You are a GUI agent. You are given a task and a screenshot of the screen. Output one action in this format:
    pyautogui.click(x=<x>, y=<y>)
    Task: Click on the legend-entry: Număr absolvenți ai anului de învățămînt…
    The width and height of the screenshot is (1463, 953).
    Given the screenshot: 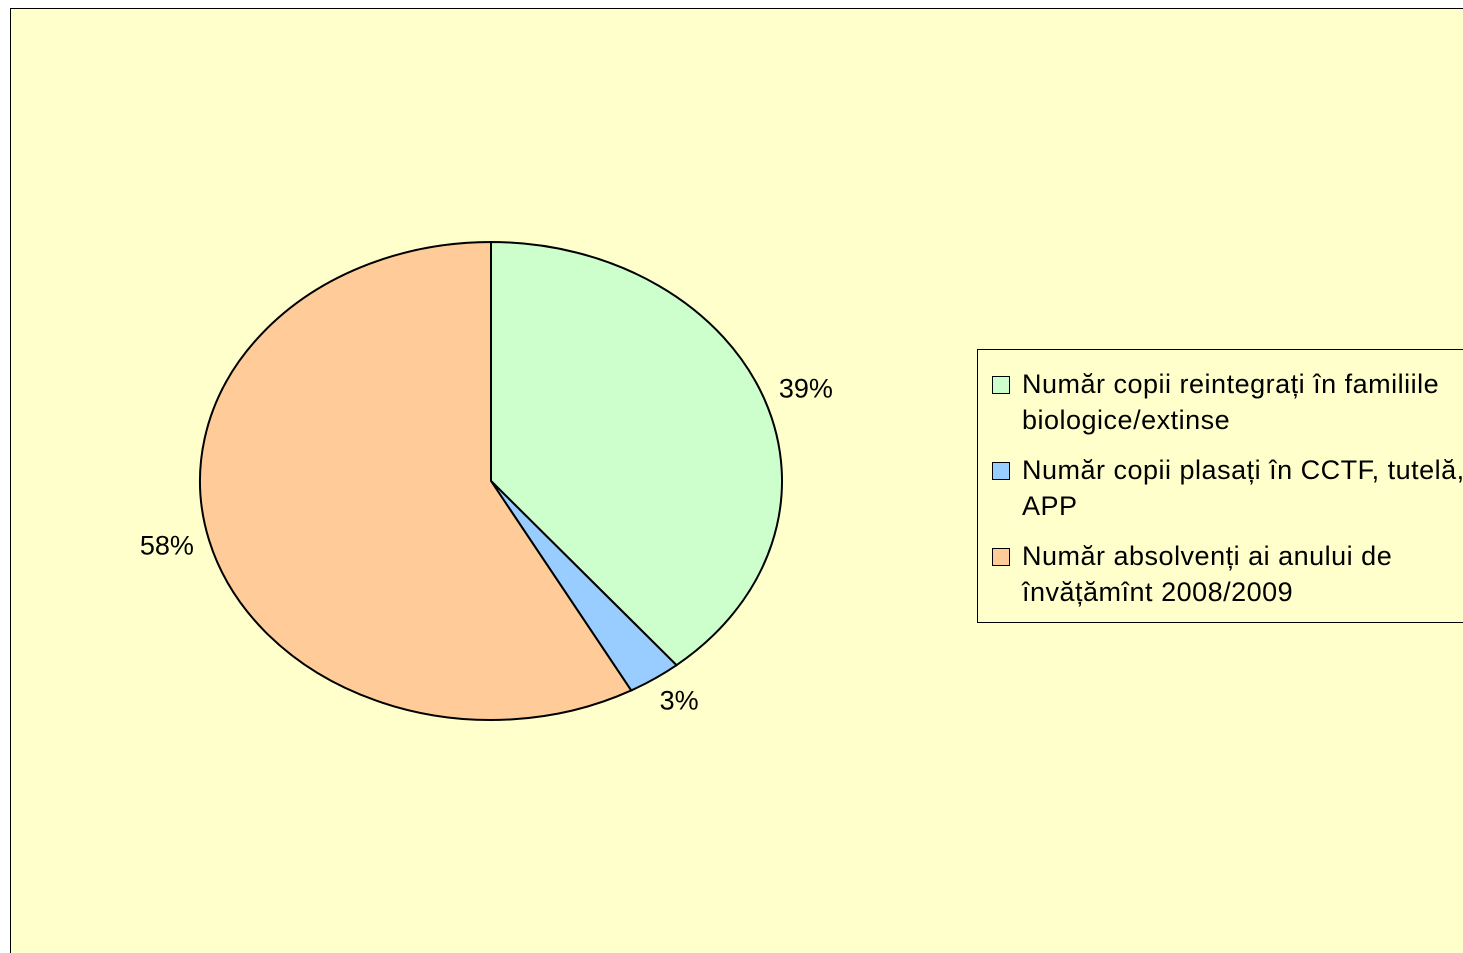 What is the action you would take?
    pyautogui.click(x=1227, y=574)
    